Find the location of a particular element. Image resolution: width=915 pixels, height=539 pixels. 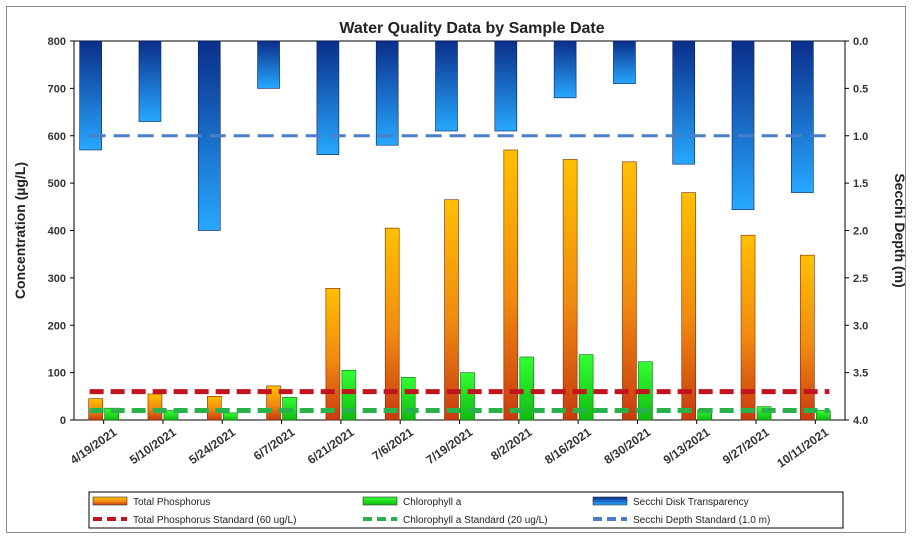

y2-tick-label: 3.5 is located at coordinates (860, 374).